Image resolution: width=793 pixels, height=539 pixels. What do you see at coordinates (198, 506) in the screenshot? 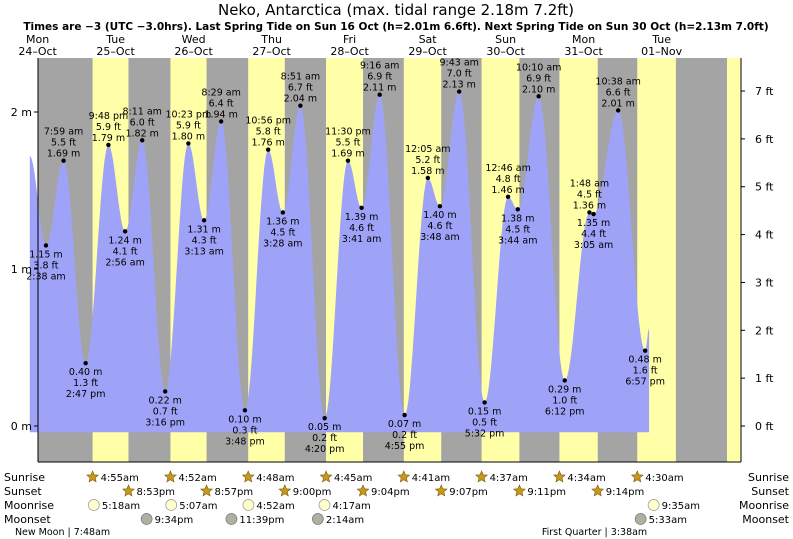
I see `moonrise-time: 5:07am` at bounding box center [198, 506].